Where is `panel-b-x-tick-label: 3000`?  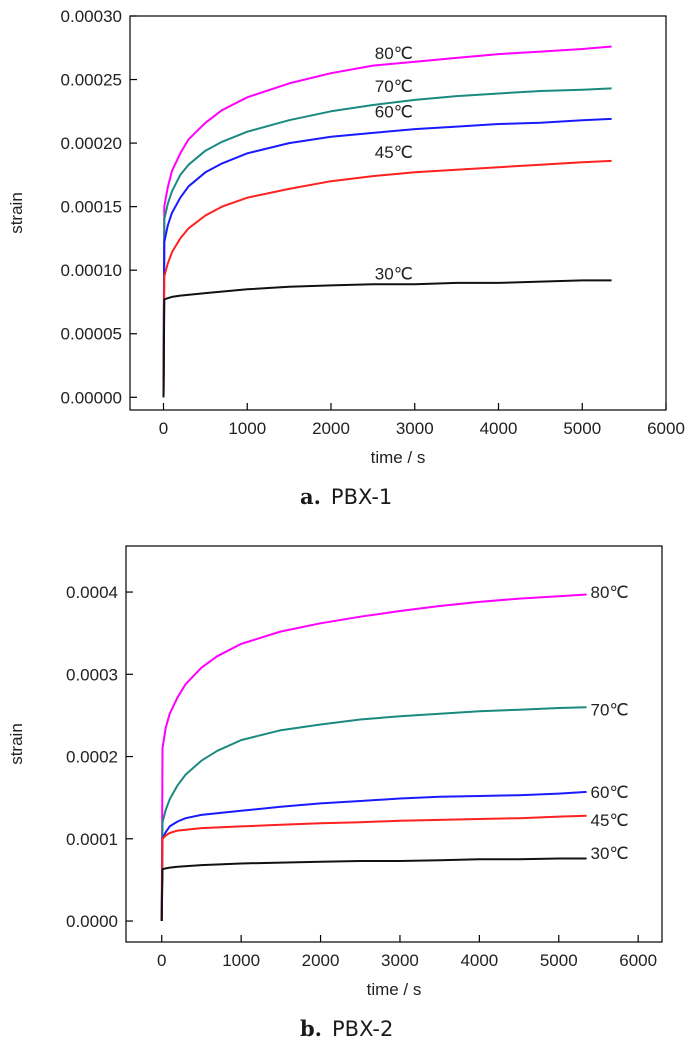 panel-b-x-tick-label: 3000 is located at coordinates (400, 960).